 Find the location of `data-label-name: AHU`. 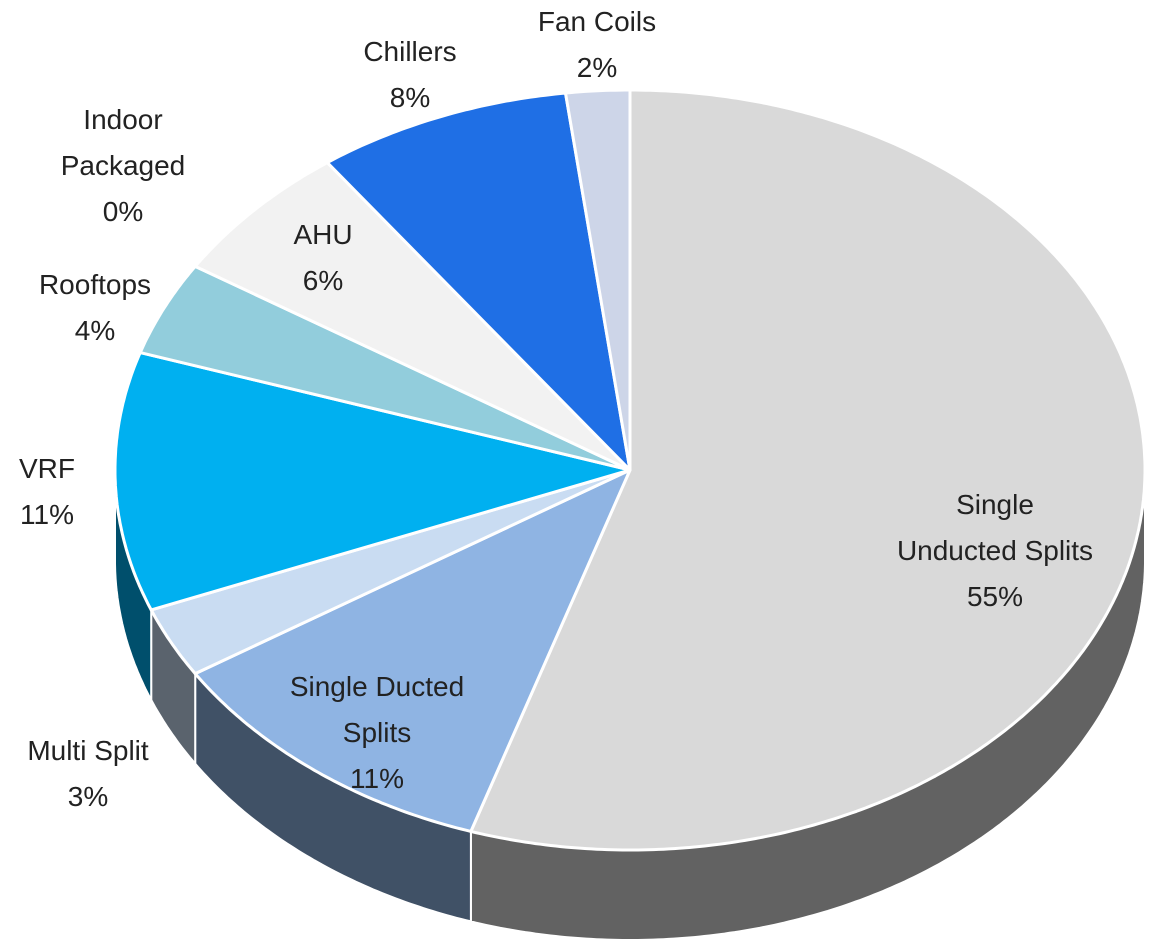

data-label-name: AHU is located at coordinates (323, 234).